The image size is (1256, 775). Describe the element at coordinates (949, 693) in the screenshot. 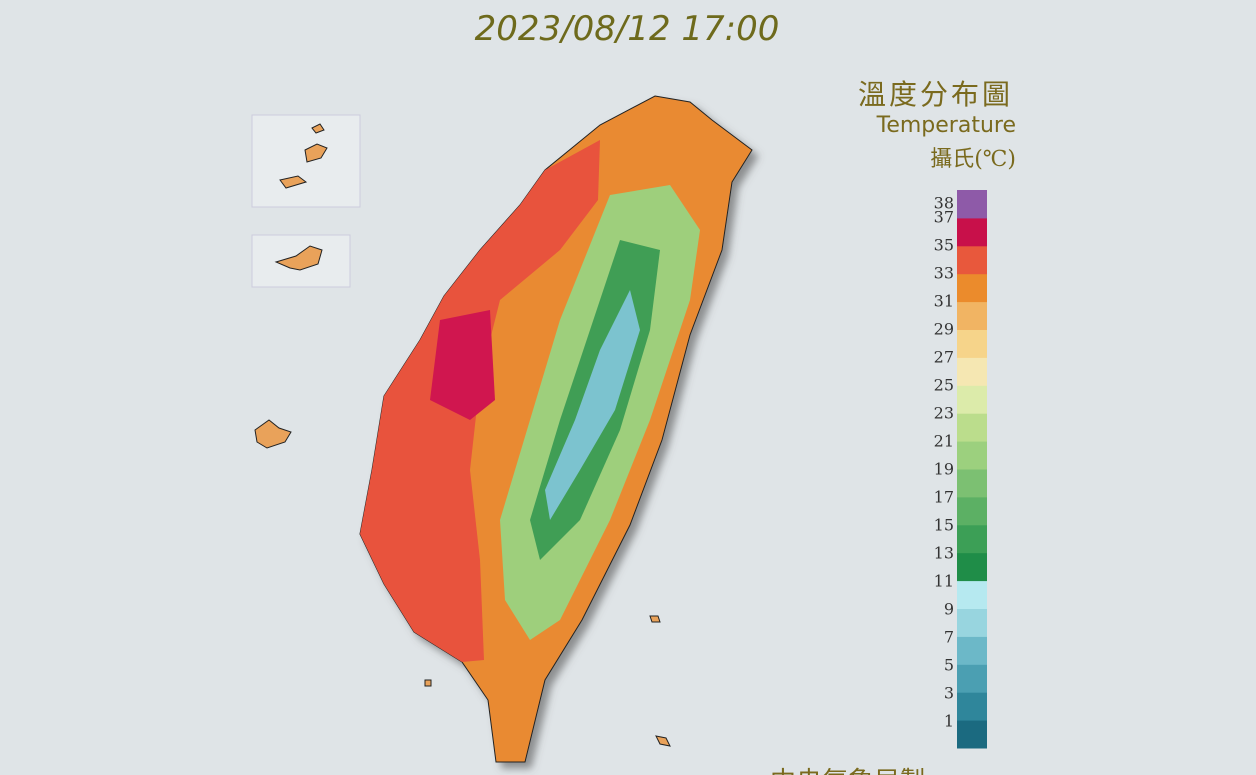

I see `legend-label: 3` at that location.